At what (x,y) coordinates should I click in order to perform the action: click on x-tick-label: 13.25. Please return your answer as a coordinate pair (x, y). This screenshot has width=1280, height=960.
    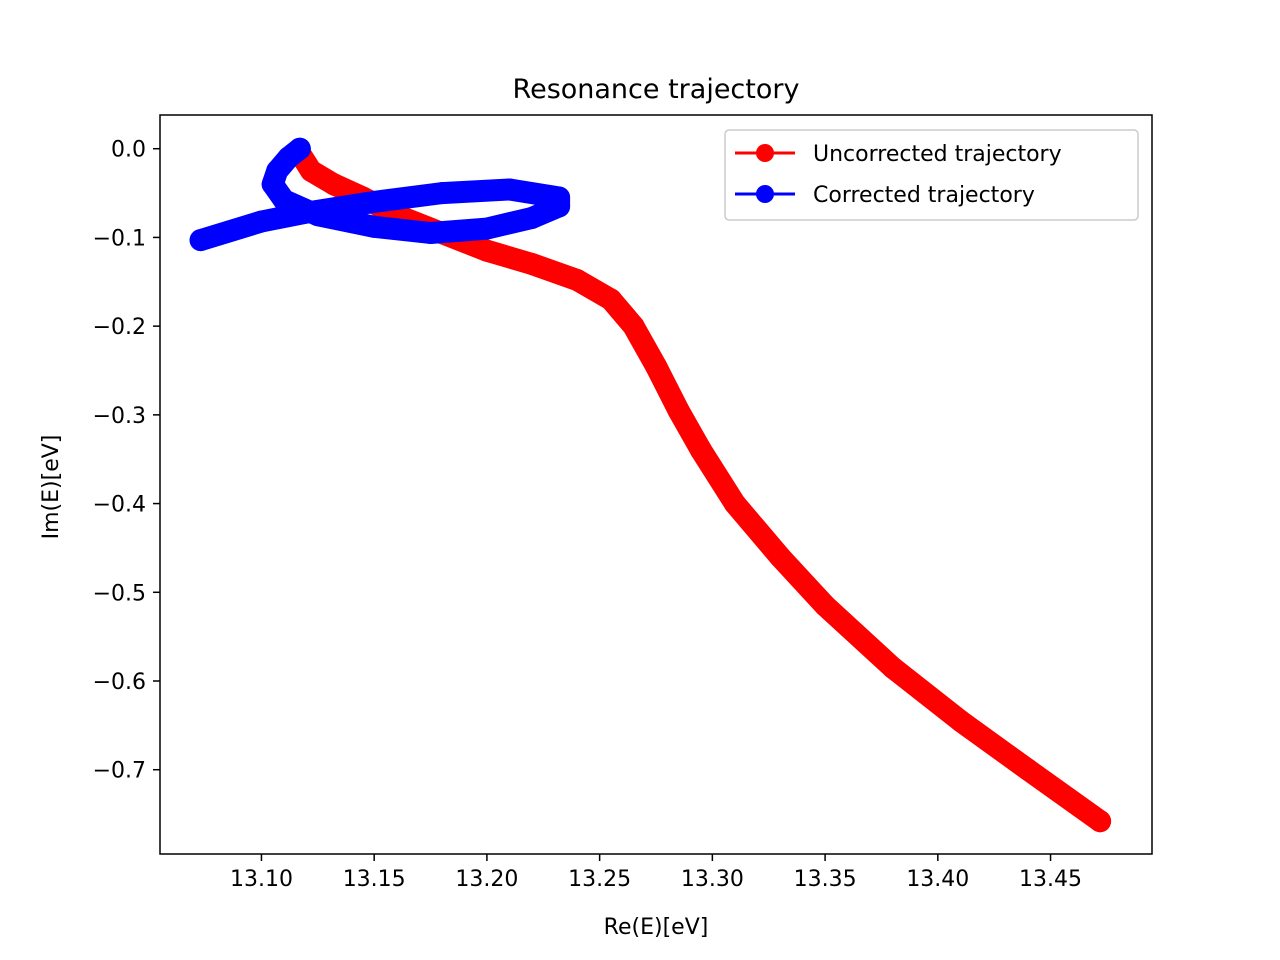
    Looking at the image, I should click on (599, 879).